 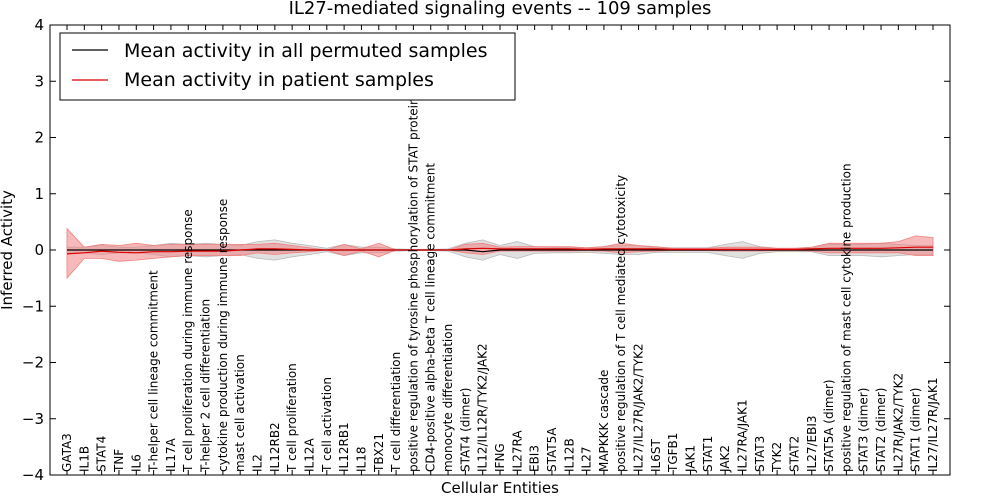 What do you see at coordinates (742, 435) in the screenshot?
I see `x-category-label: IL27RA/JAK1` at bounding box center [742, 435].